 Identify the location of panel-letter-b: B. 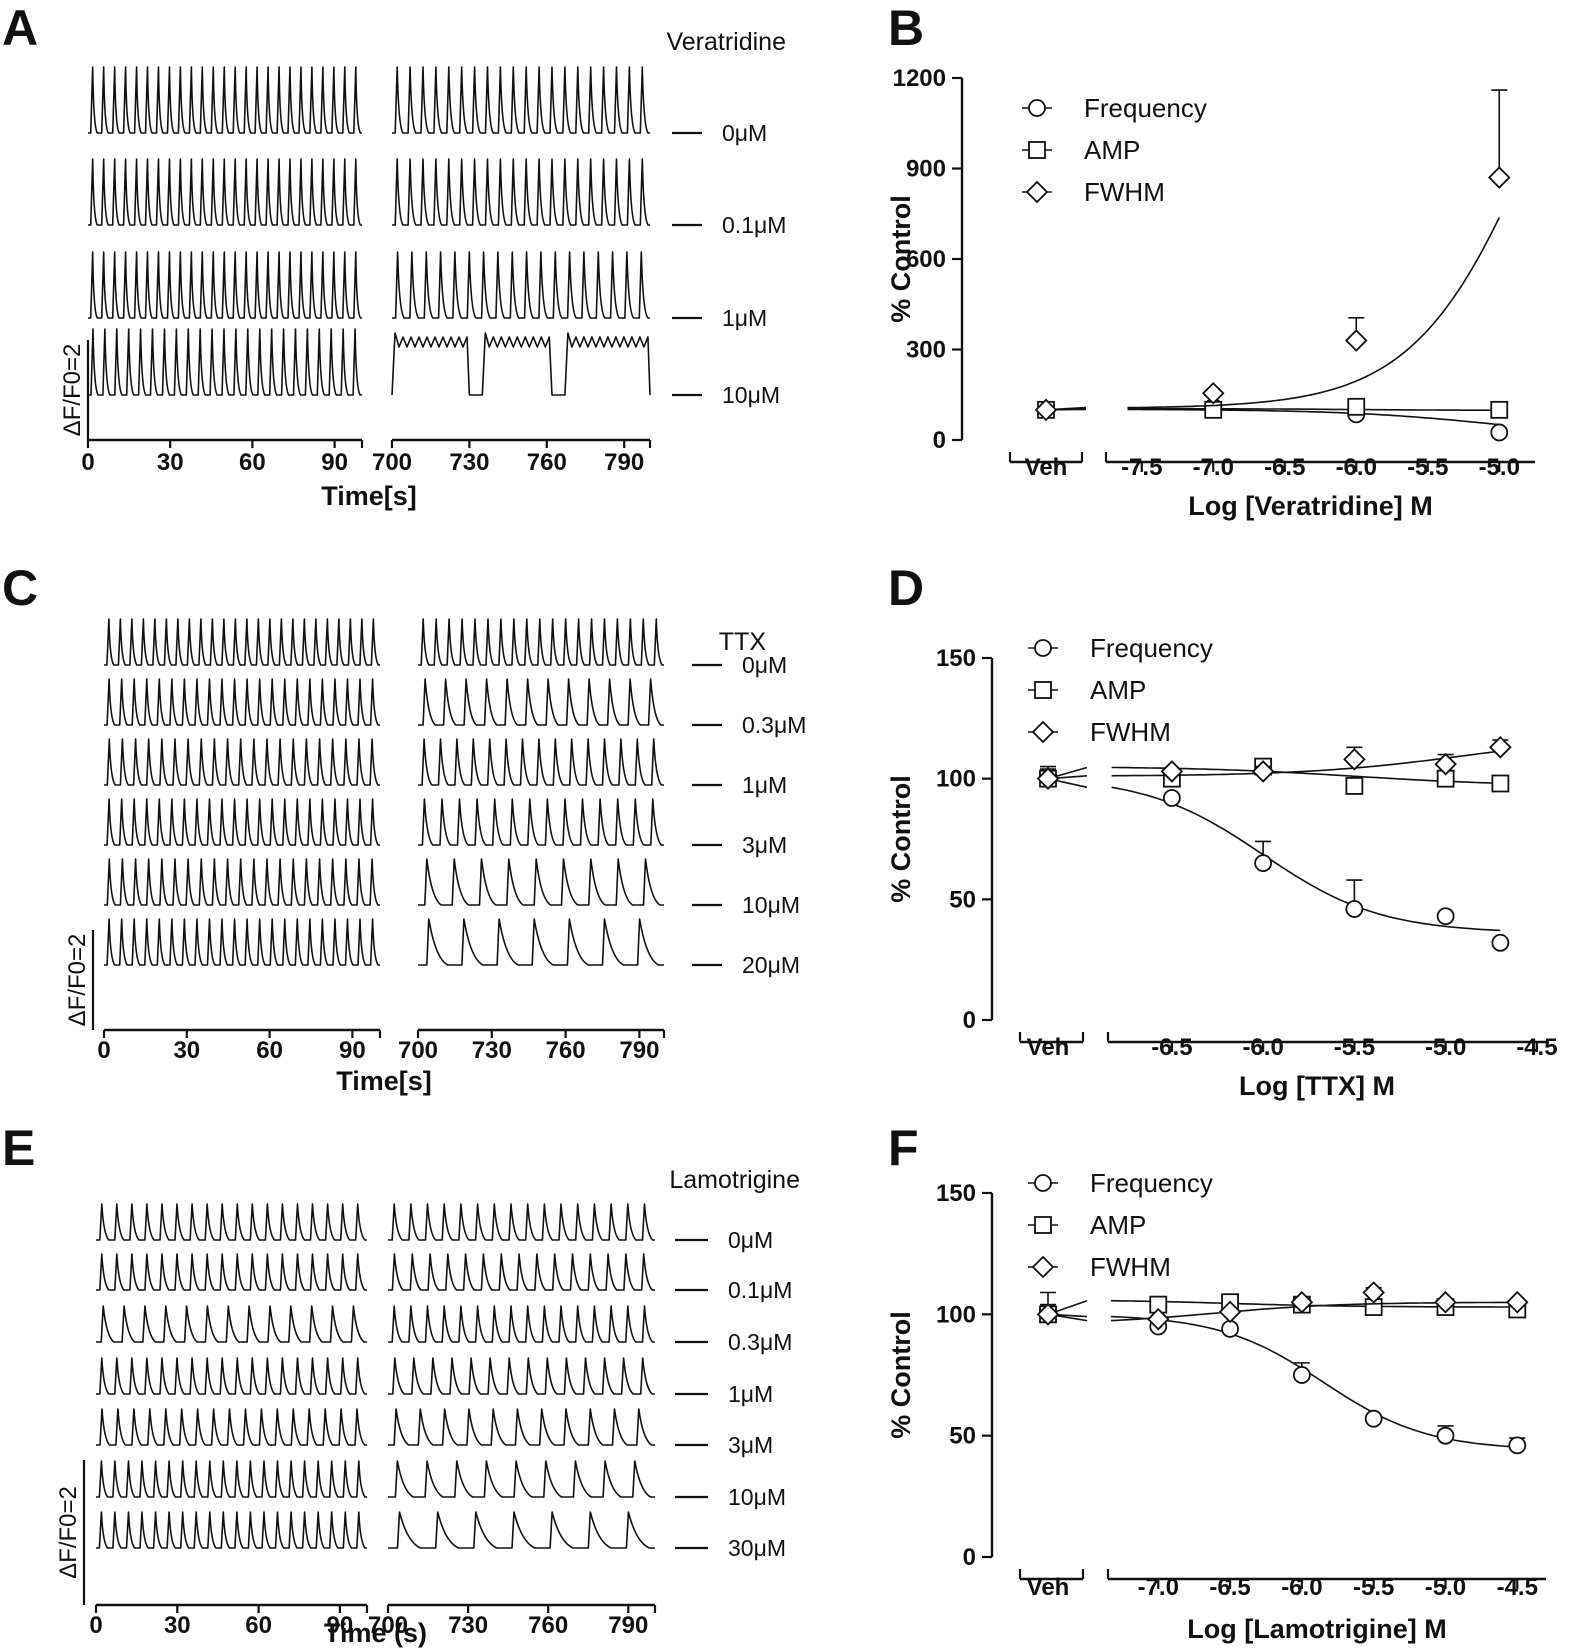
(906, 28).